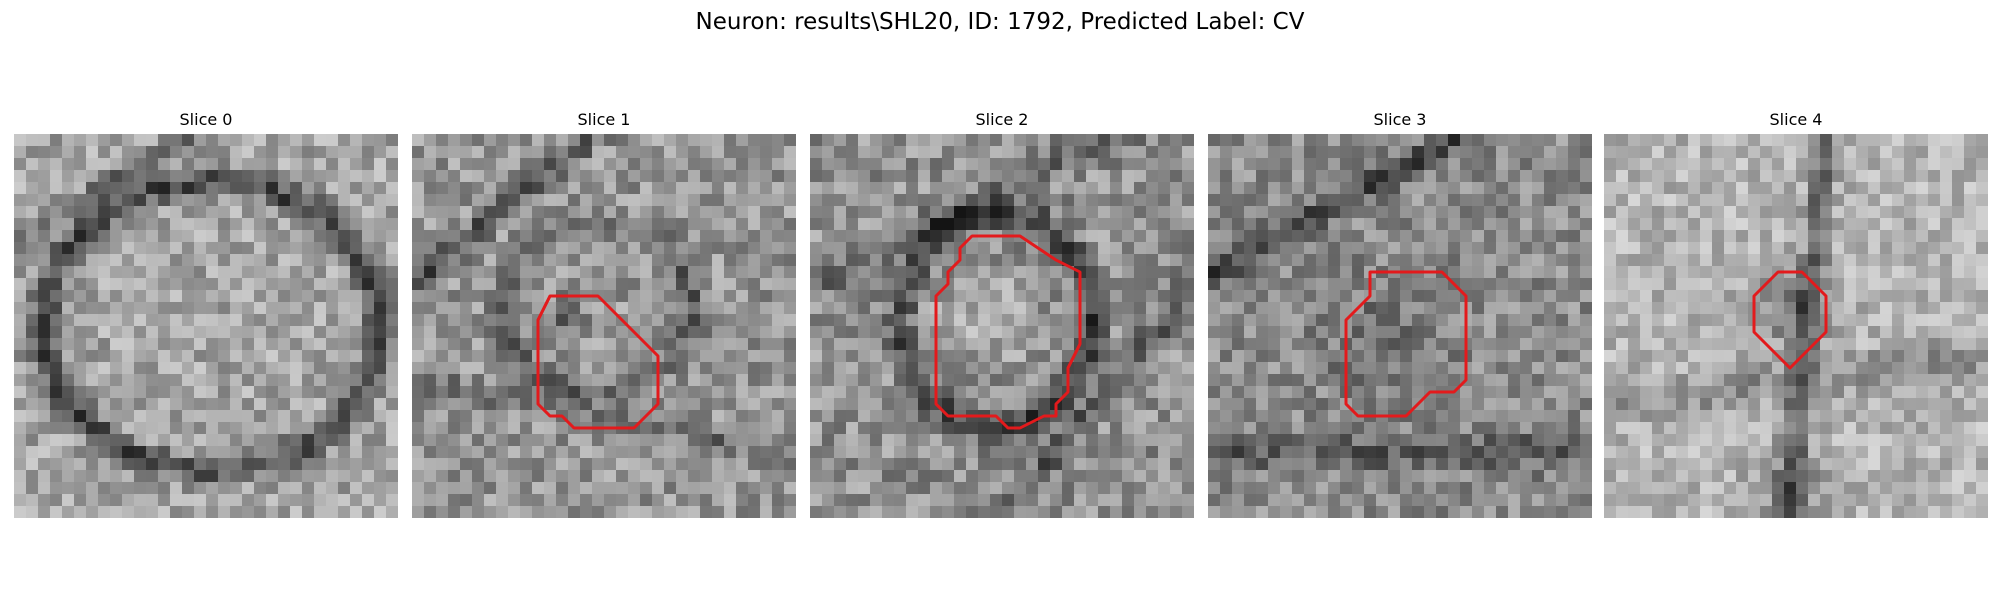 This screenshot has width=2000, height=600. What do you see at coordinates (206, 119) in the screenshot?
I see `slice-title-0: Slice 0` at bounding box center [206, 119].